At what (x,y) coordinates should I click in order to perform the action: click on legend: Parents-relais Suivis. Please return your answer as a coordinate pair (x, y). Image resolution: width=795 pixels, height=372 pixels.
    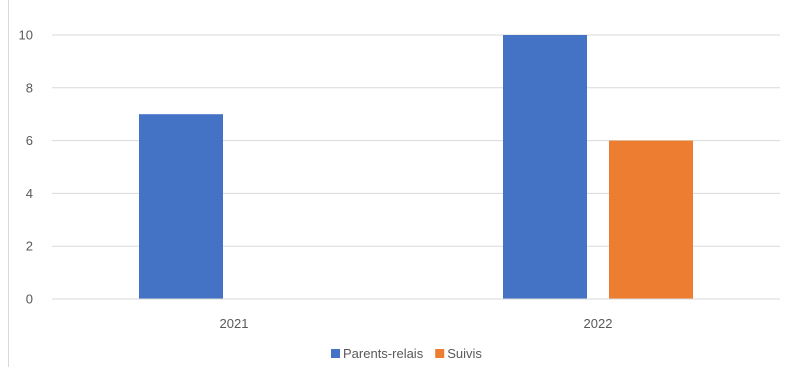
    Looking at the image, I should click on (406, 353).